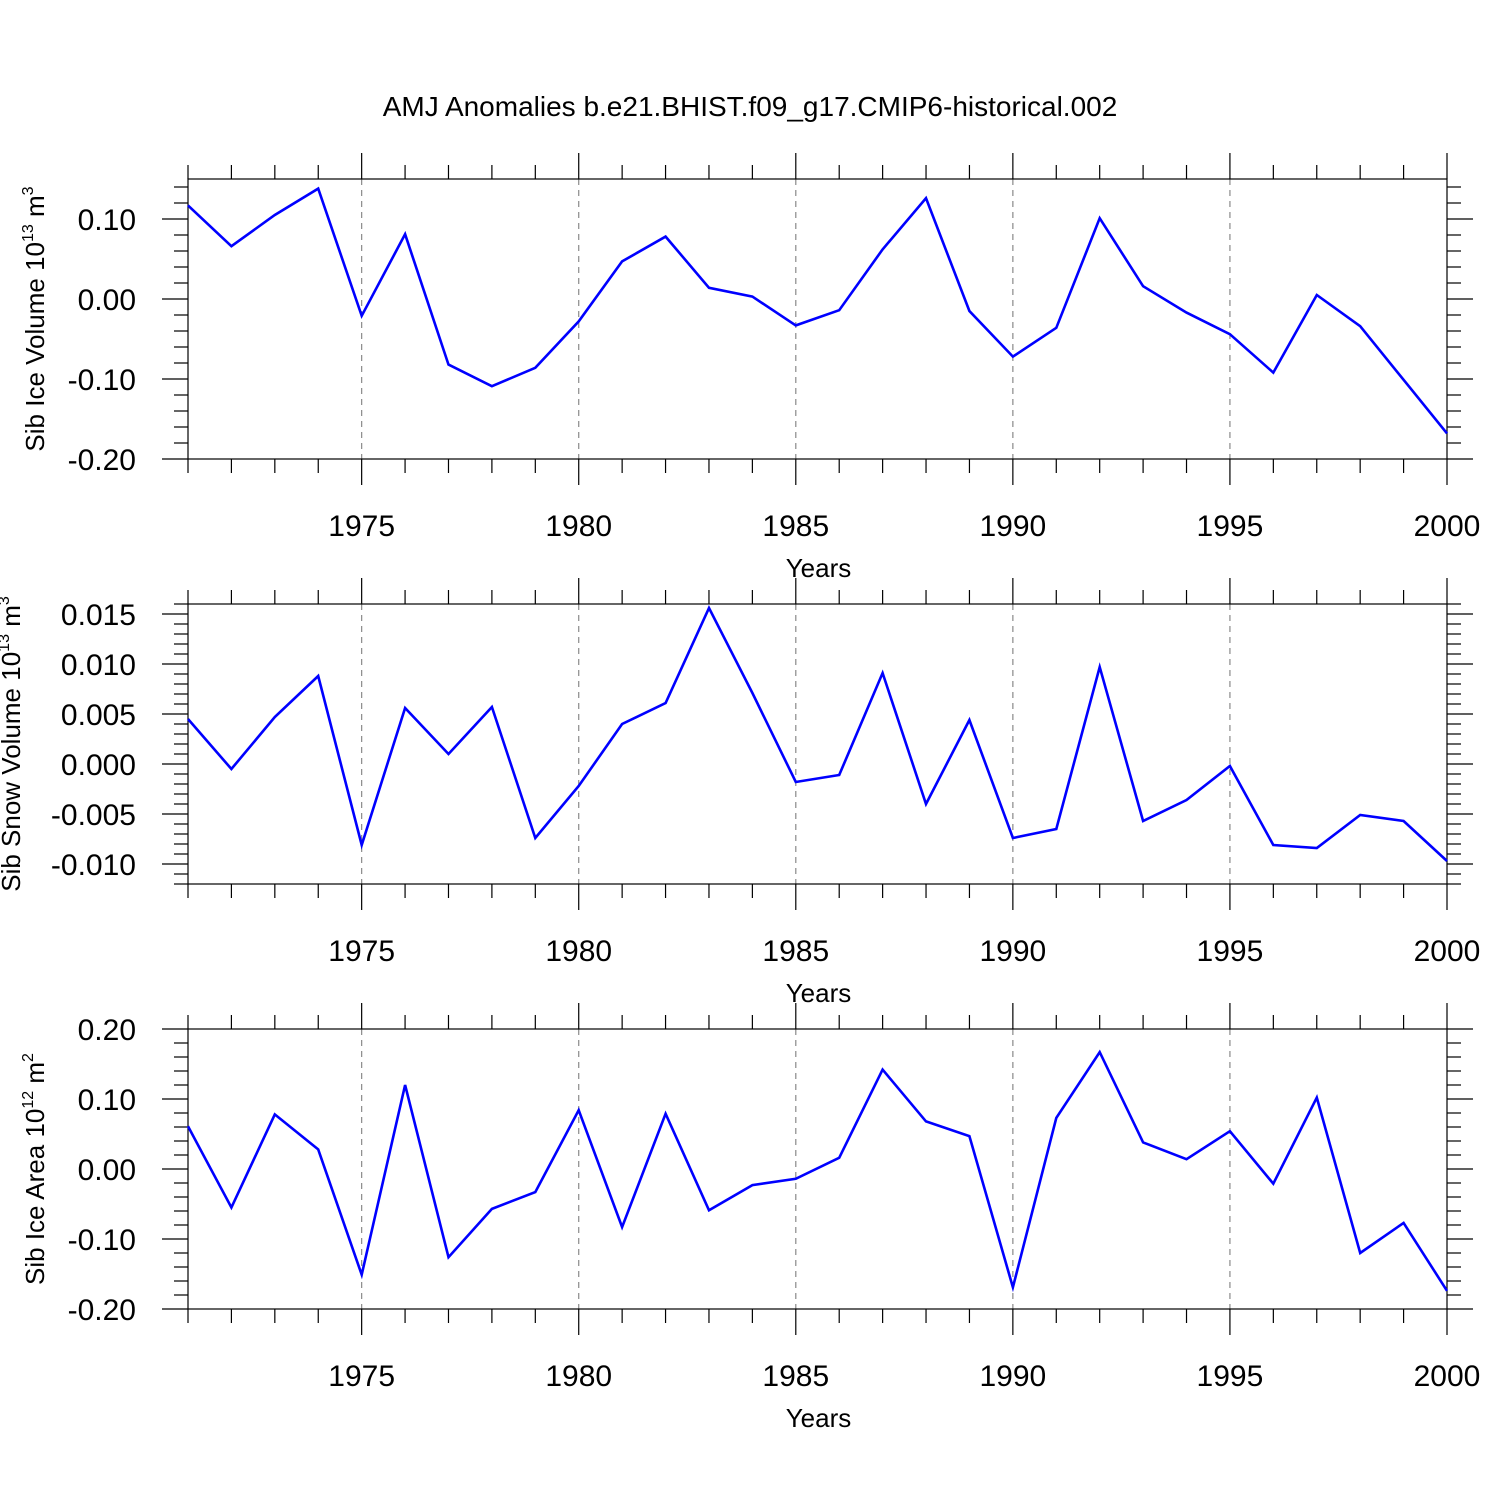 The image size is (1500, 1500). I want to click on y-axis-title: Sib Snow Volume 1013 m3, so click(13, 744).